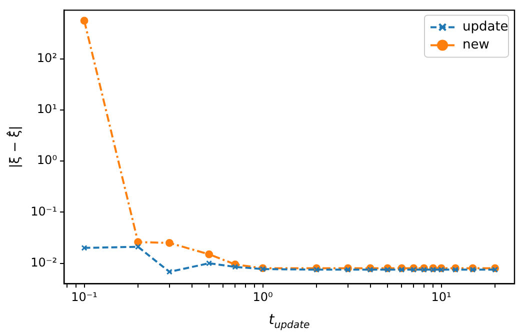 Image resolution: width=520 pixels, height=334 pixels. I want to click on x-tick-label: 10⁰, so click(263, 297).